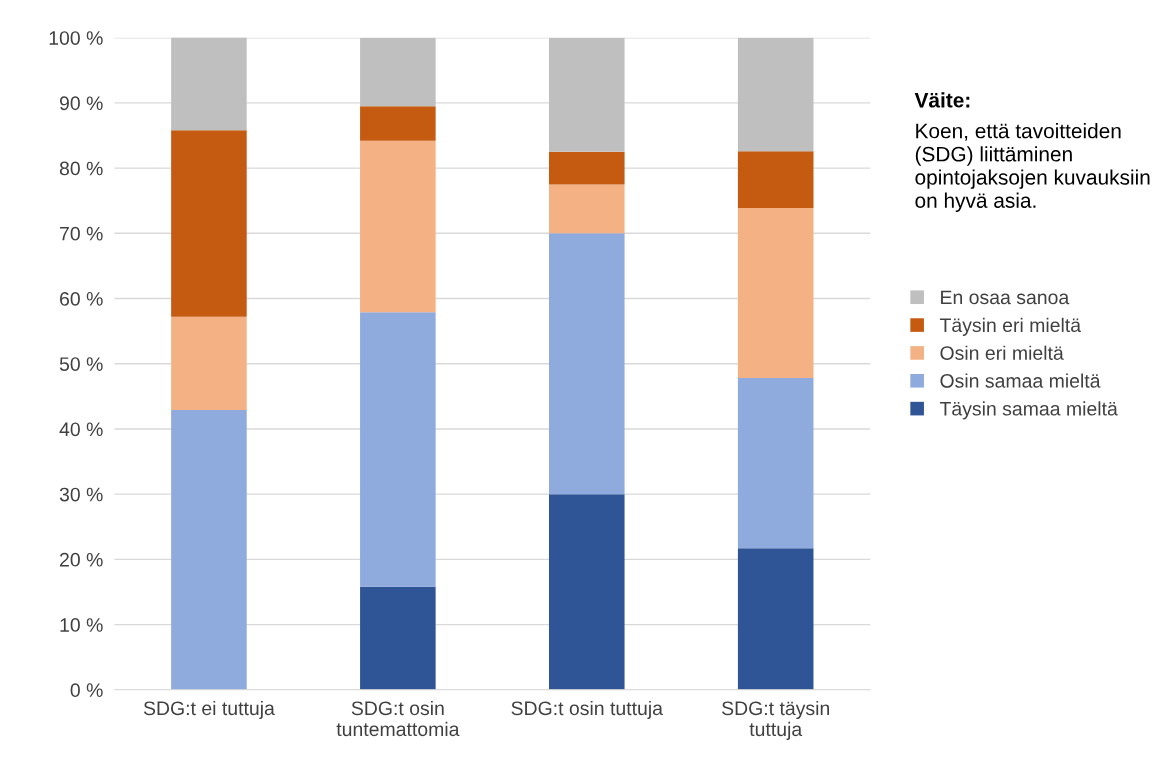  Describe the element at coordinates (81, 298) in the screenshot. I see `y-tick-label: 60 %` at that location.